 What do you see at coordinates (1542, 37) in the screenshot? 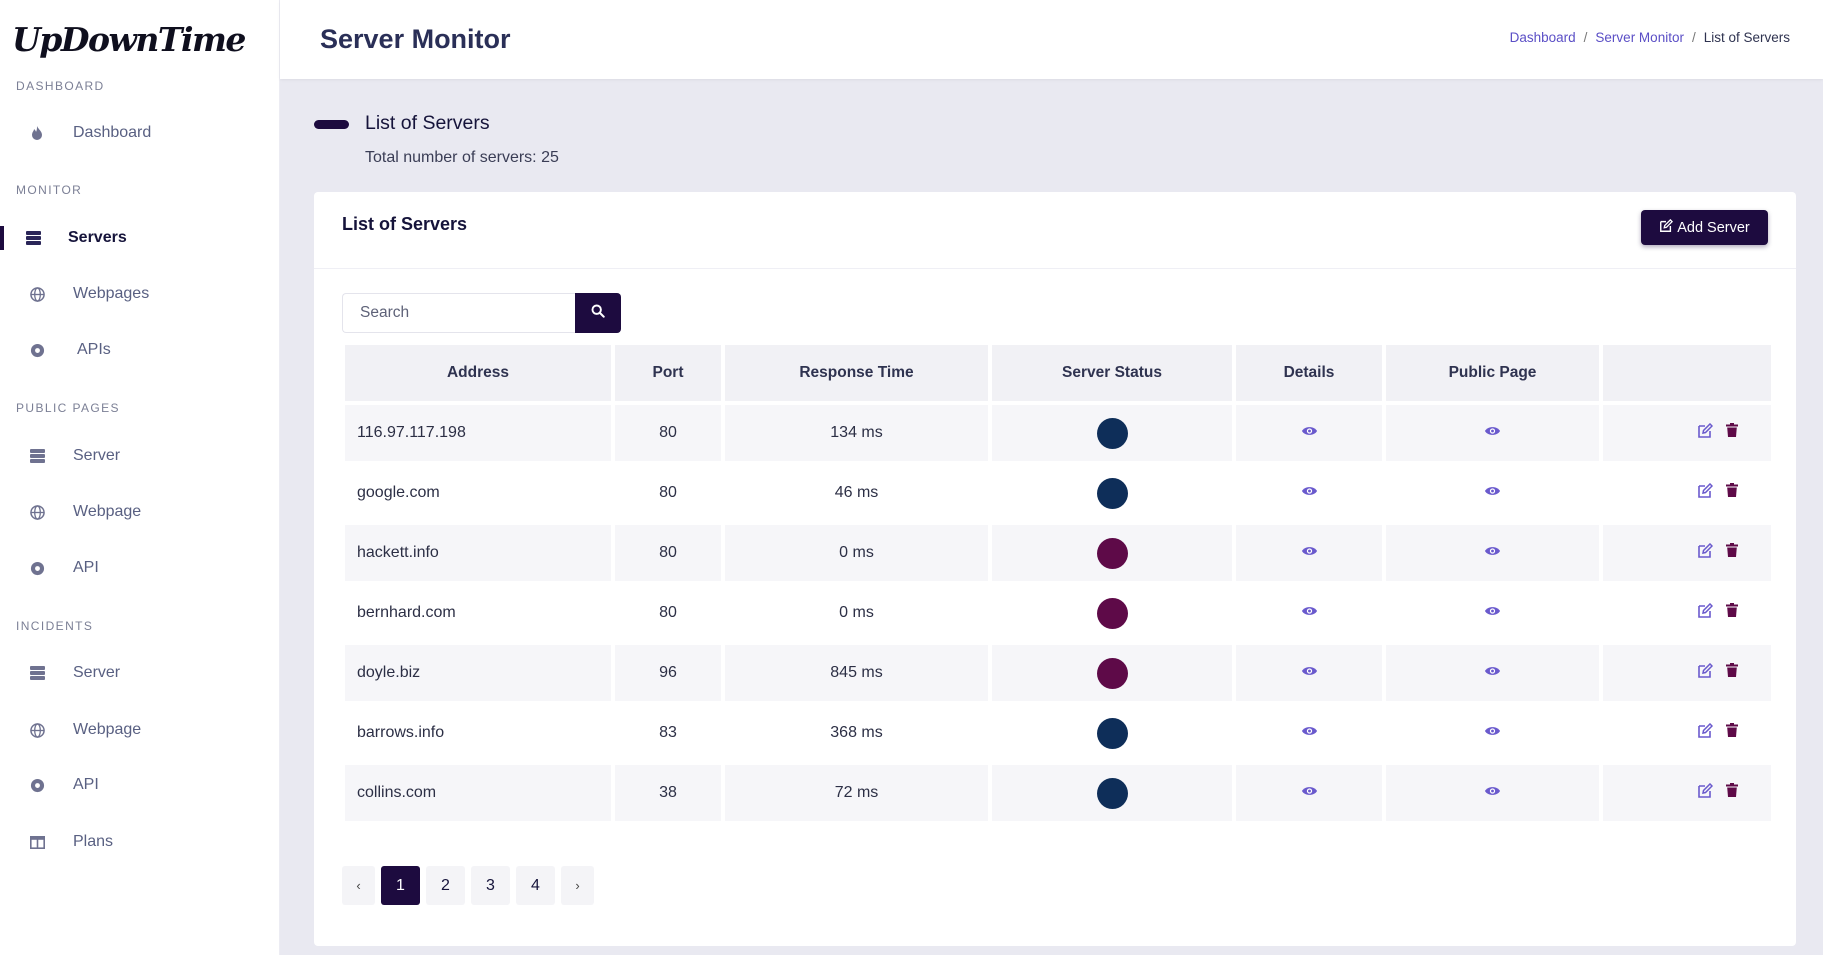
I see `breadcrumb-dashboard-link: Dashboard` at bounding box center [1542, 37].